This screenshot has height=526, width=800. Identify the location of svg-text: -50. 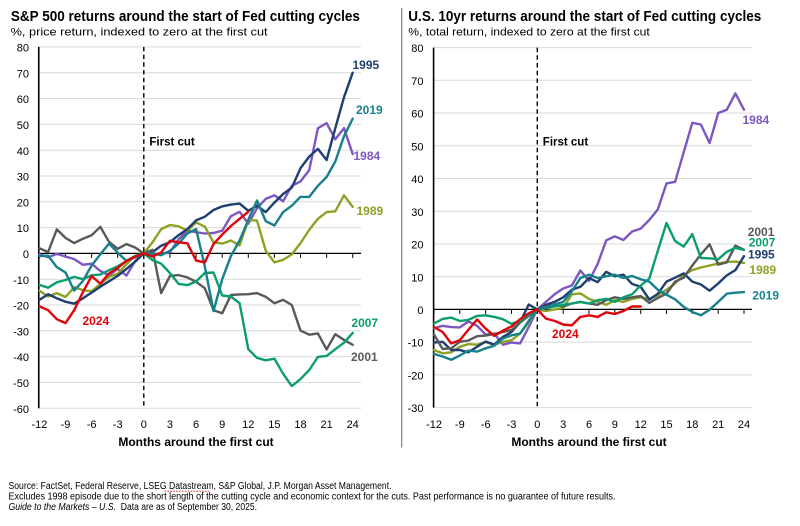
(21, 384).